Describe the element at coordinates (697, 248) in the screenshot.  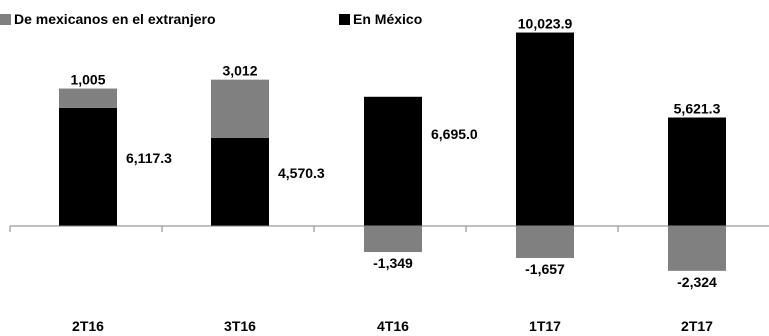
I see `bar-extranjero-2T17` at that location.